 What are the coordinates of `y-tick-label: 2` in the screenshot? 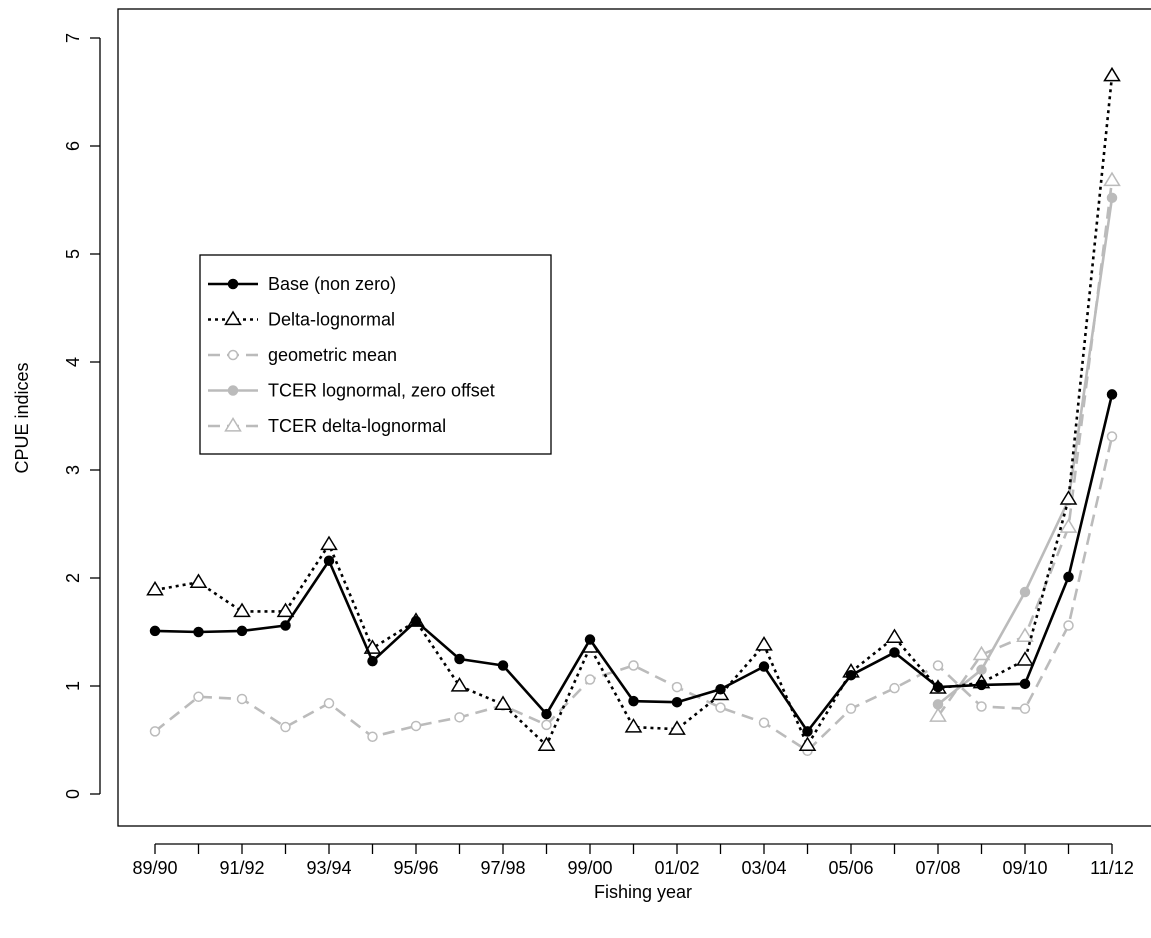 It's located at (73, 578).